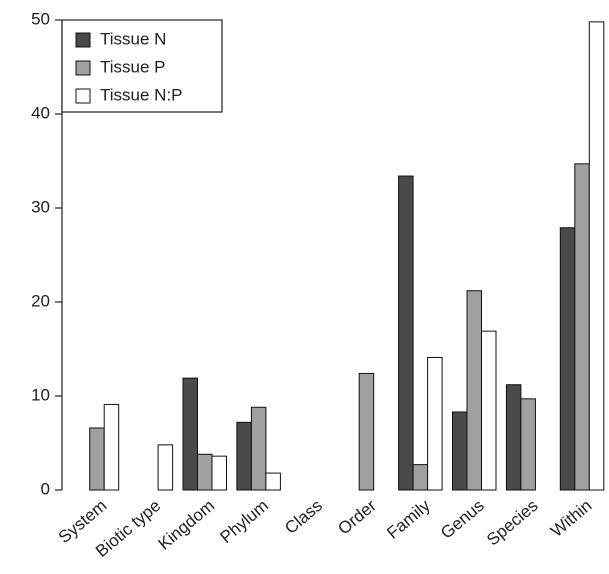  Describe the element at coordinates (303, 517) in the screenshot. I see `x-tick-label: Class` at that location.